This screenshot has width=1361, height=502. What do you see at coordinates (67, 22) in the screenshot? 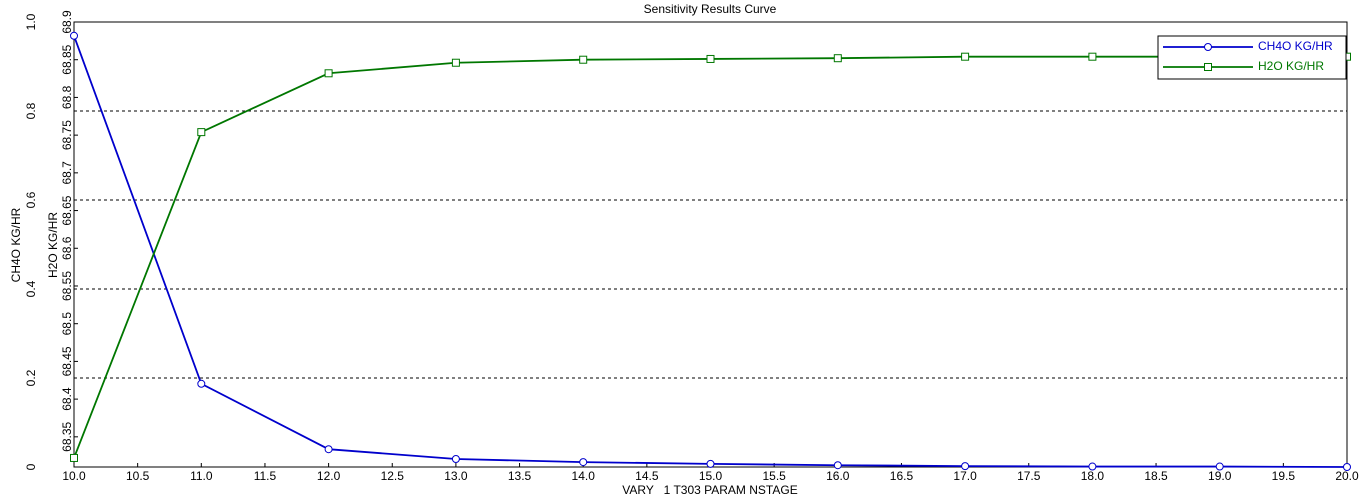
I see `y2-tick-label: 68.9` at bounding box center [67, 22].